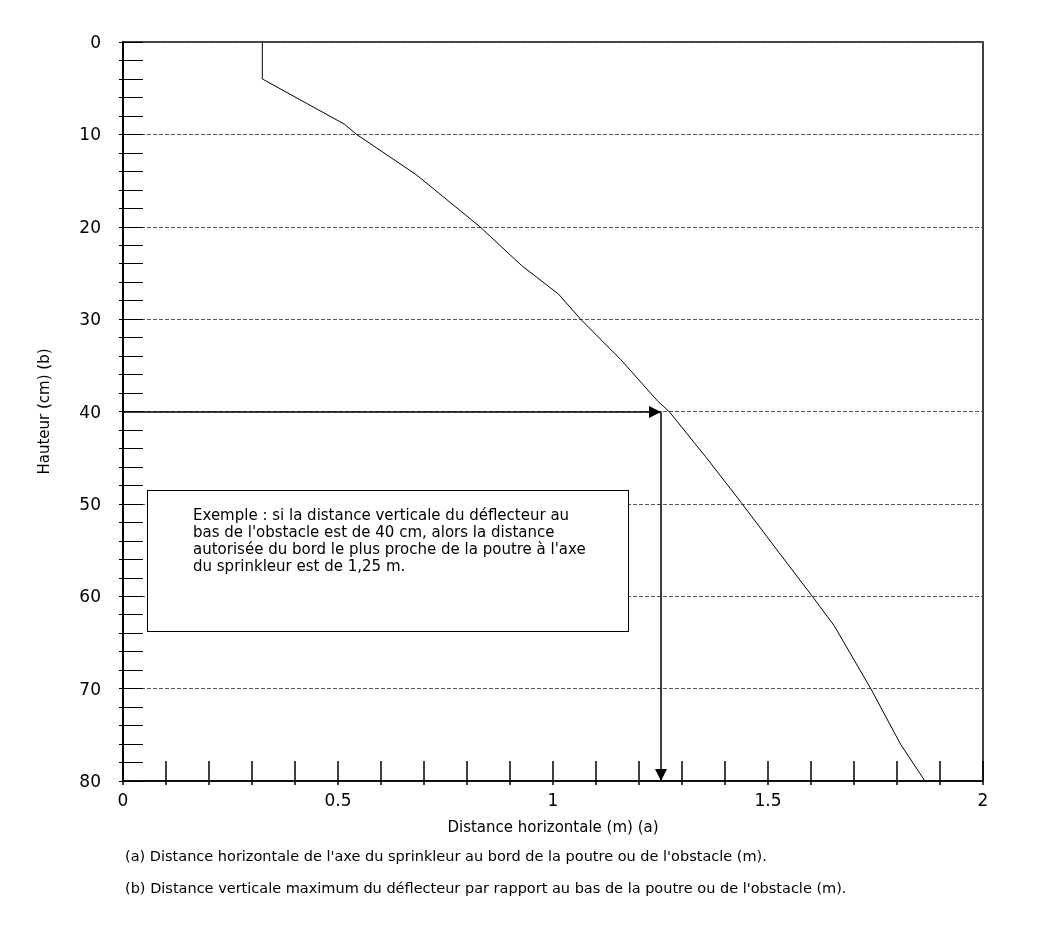 This screenshot has width=1042, height=928. I want to click on y-tick-label: 50, so click(90, 503).